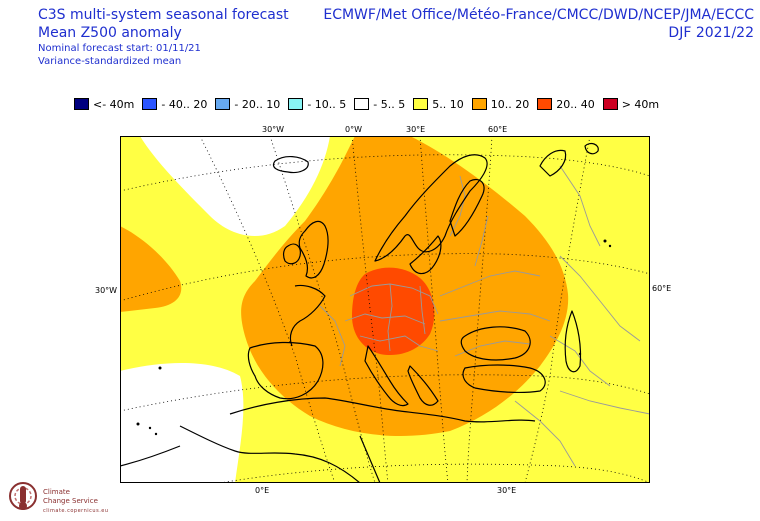 This screenshot has height=521, width=760. I want to click on lon-label-top: 30°E, so click(416, 129).